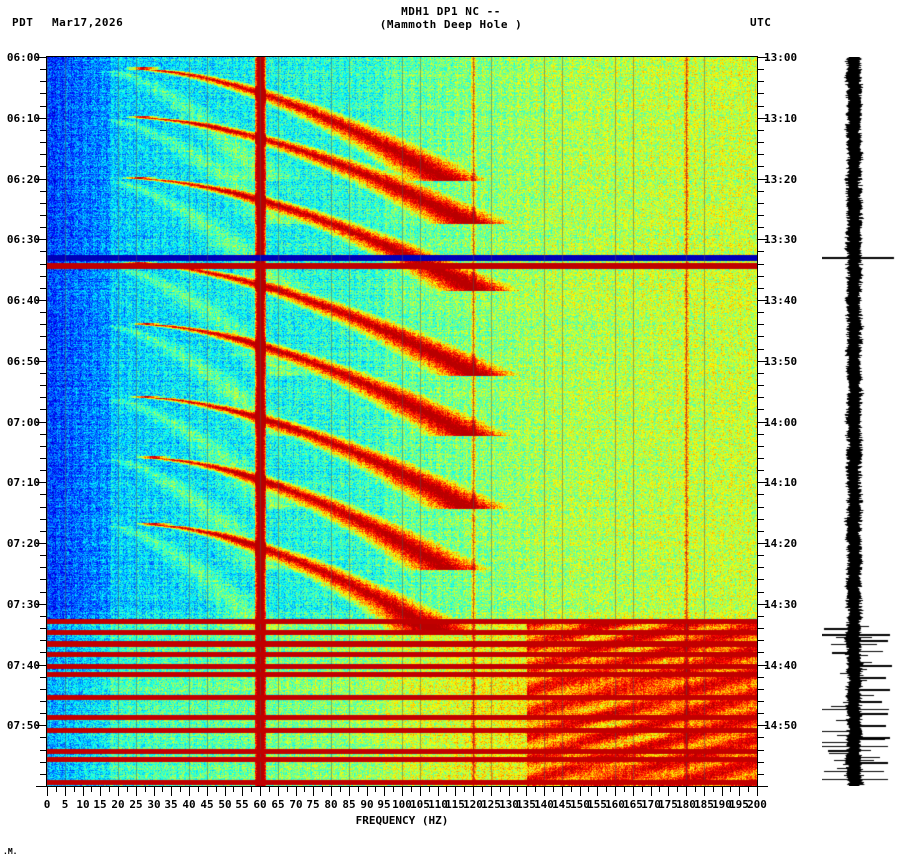 Image resolution: width=902 pixels, height=864 pixels. I want to click on time-label-right: 14:40, so click(781, 665).